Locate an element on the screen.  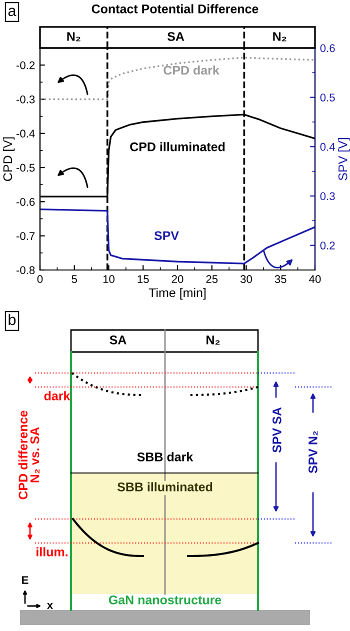
y2-tick-label: 0.5 is located at coordinates (327, 98).